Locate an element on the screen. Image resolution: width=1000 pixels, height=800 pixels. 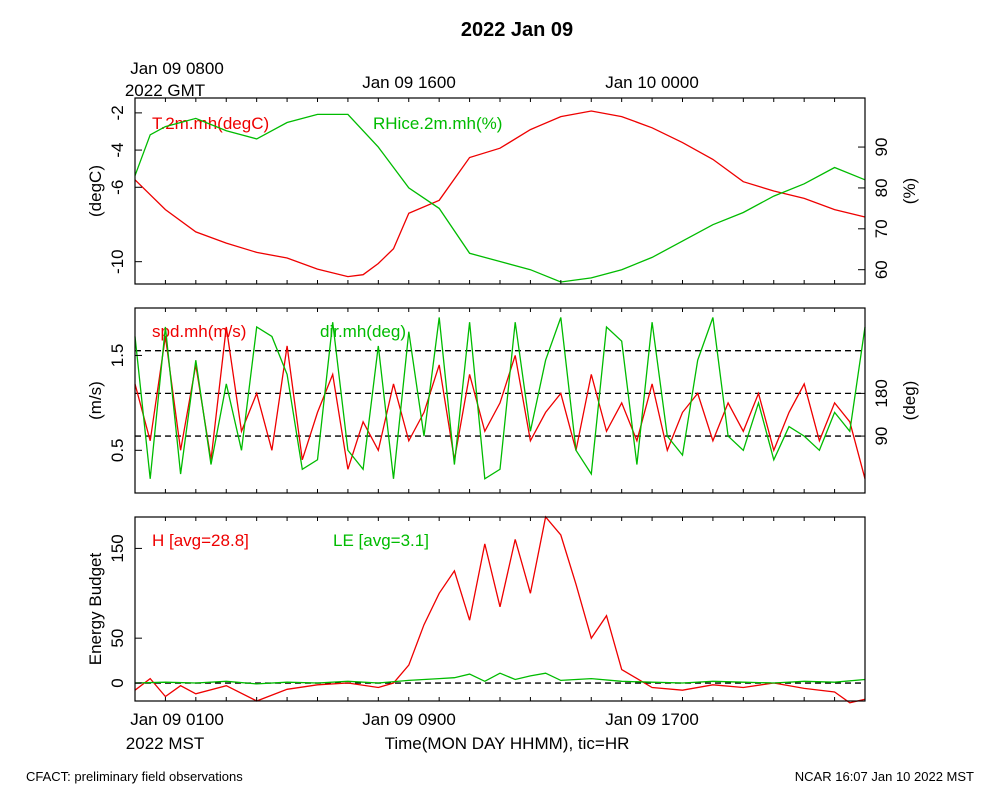
legend-label: dir.mh(deg) is located at coordinates (363, 331).